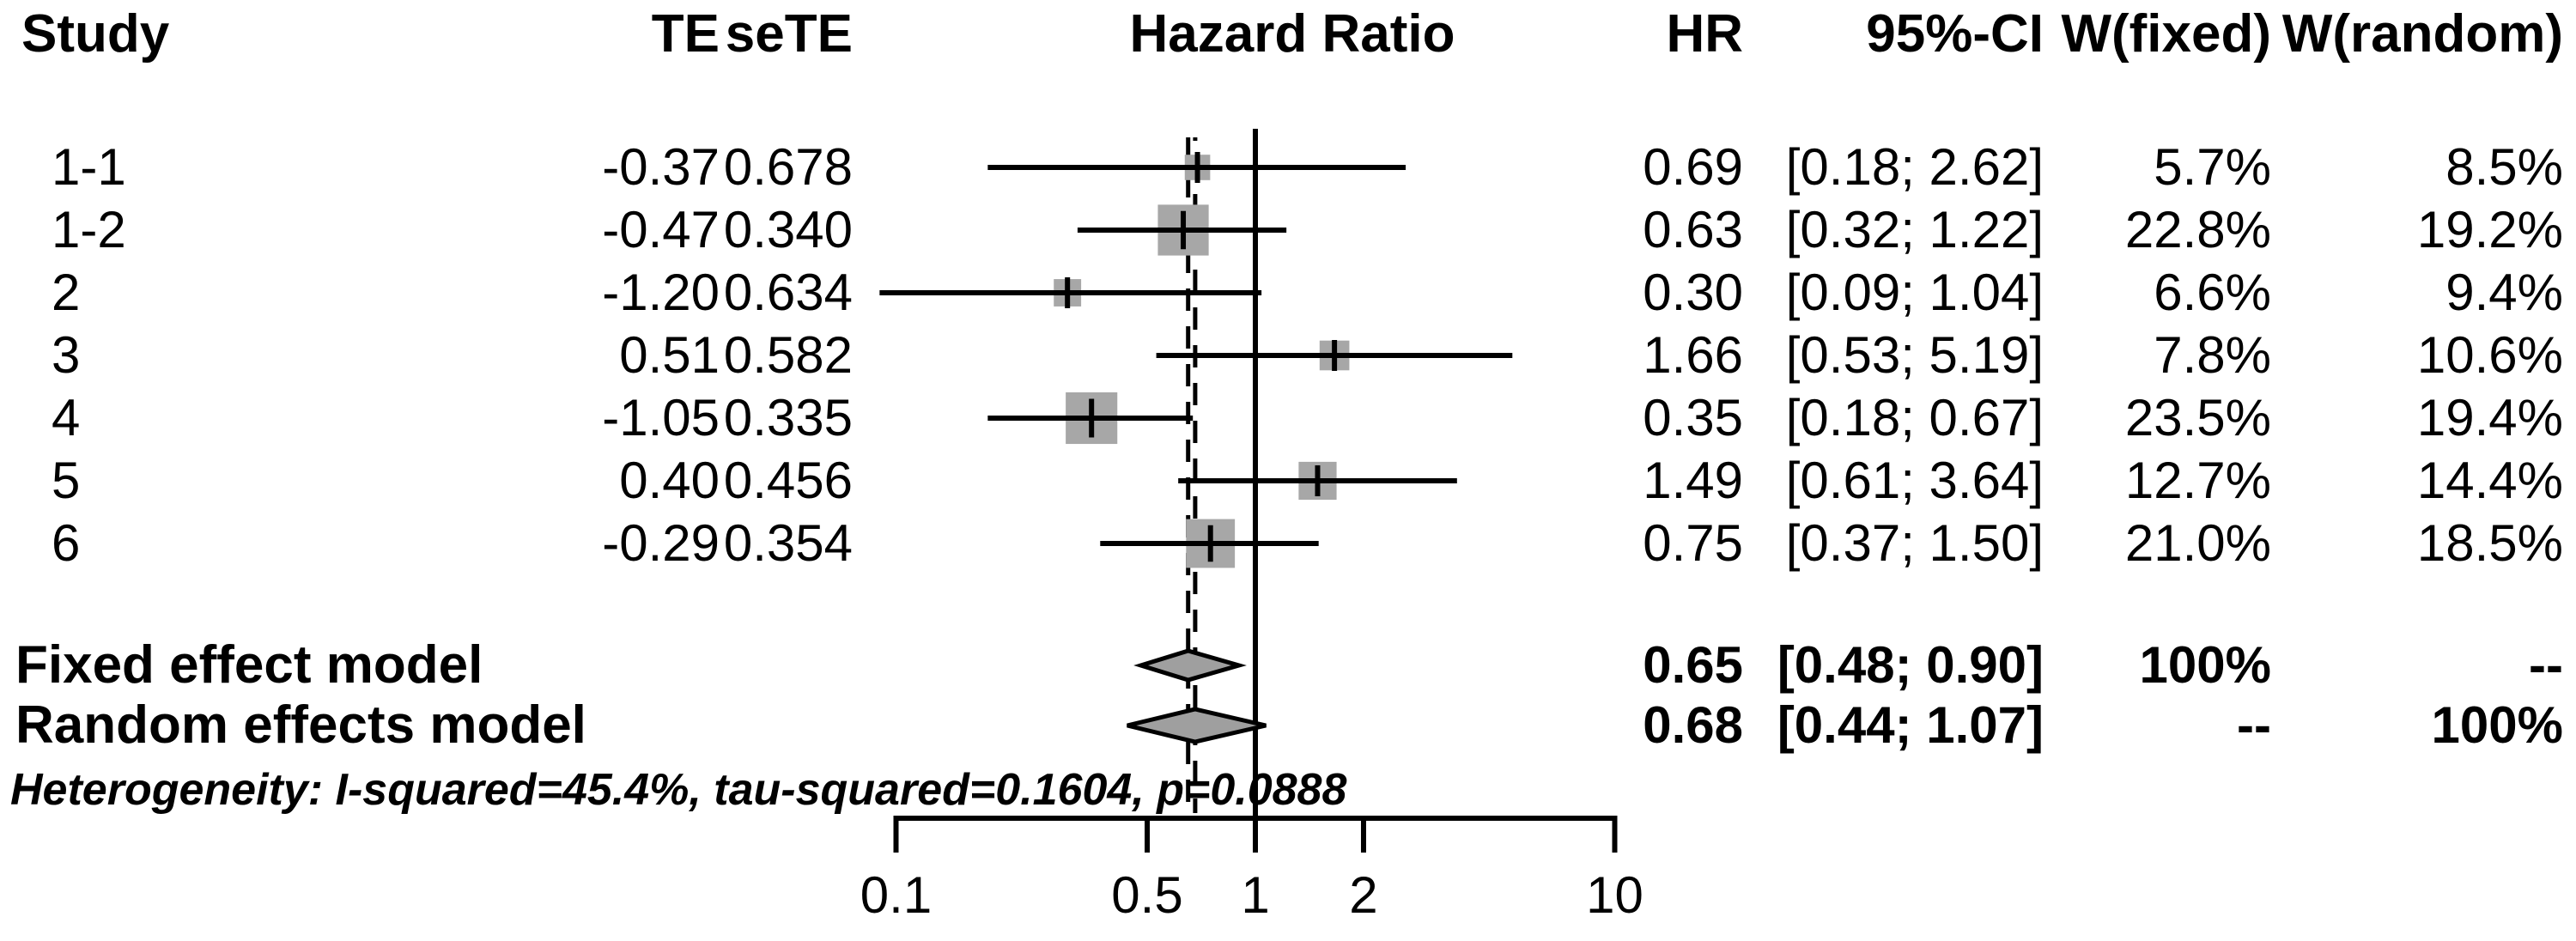  What do you see at coordinates (789, 34) in the screenshot?
I see `column-header-sete: seTE` at bounding box center [789, 34].